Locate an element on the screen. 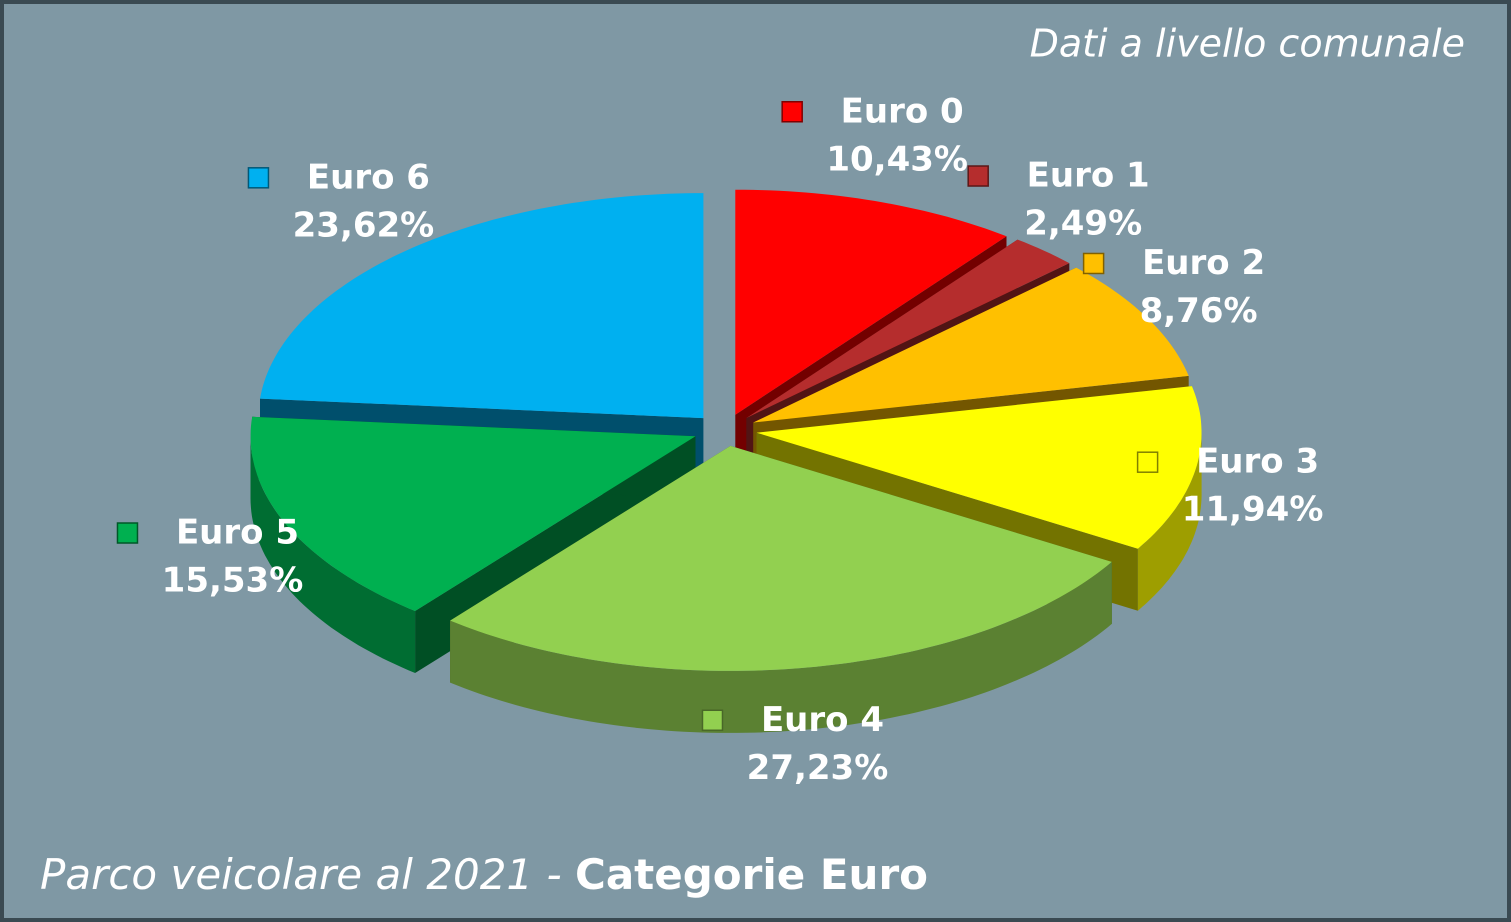 This screenshot has width=1511, height=922. category-label: Euro 3 is located at coordinates (1257, 462).